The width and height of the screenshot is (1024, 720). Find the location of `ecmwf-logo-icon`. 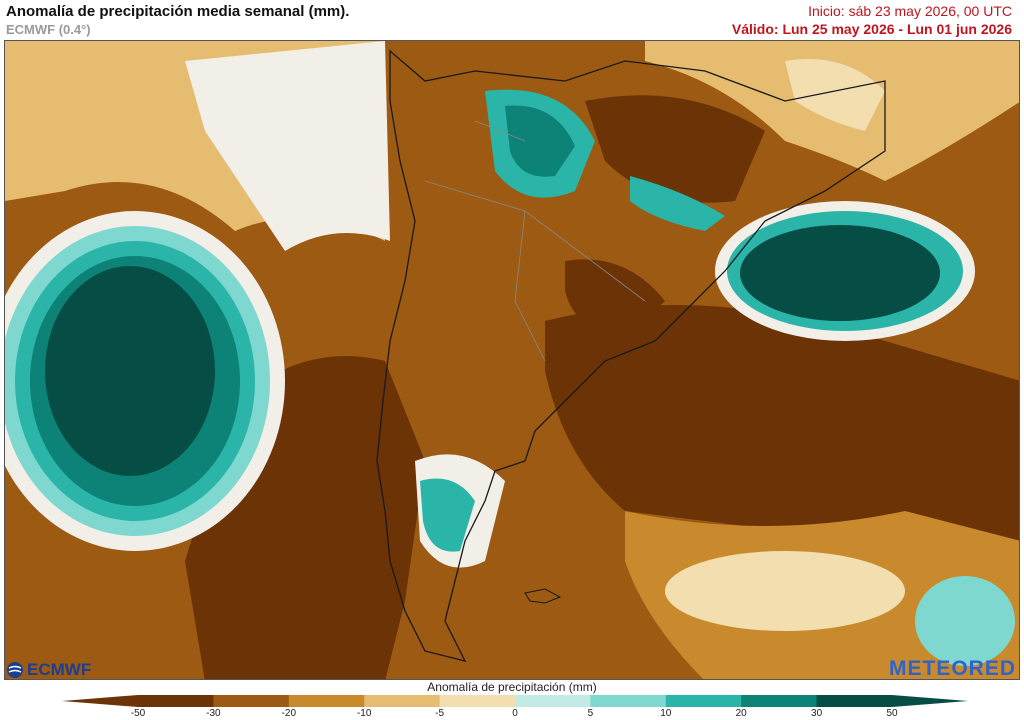

ecmwf-logo-icon is located at coordinates (15, 670).